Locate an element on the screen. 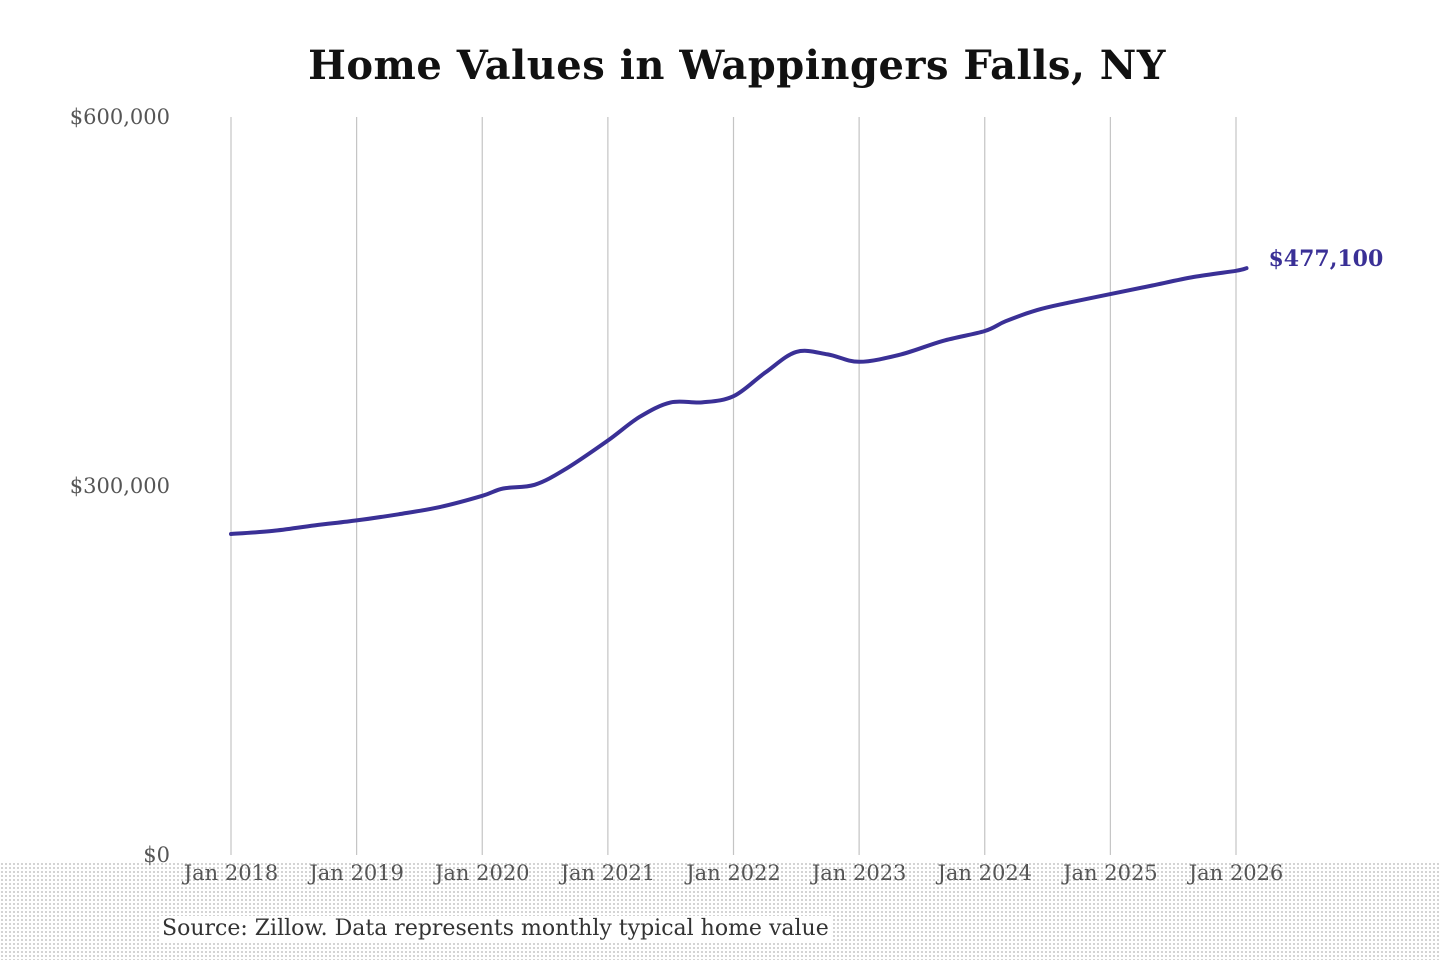 The image size is (1440, 960). end-value-label: $477,100 is located at coordinates (1325, 259).